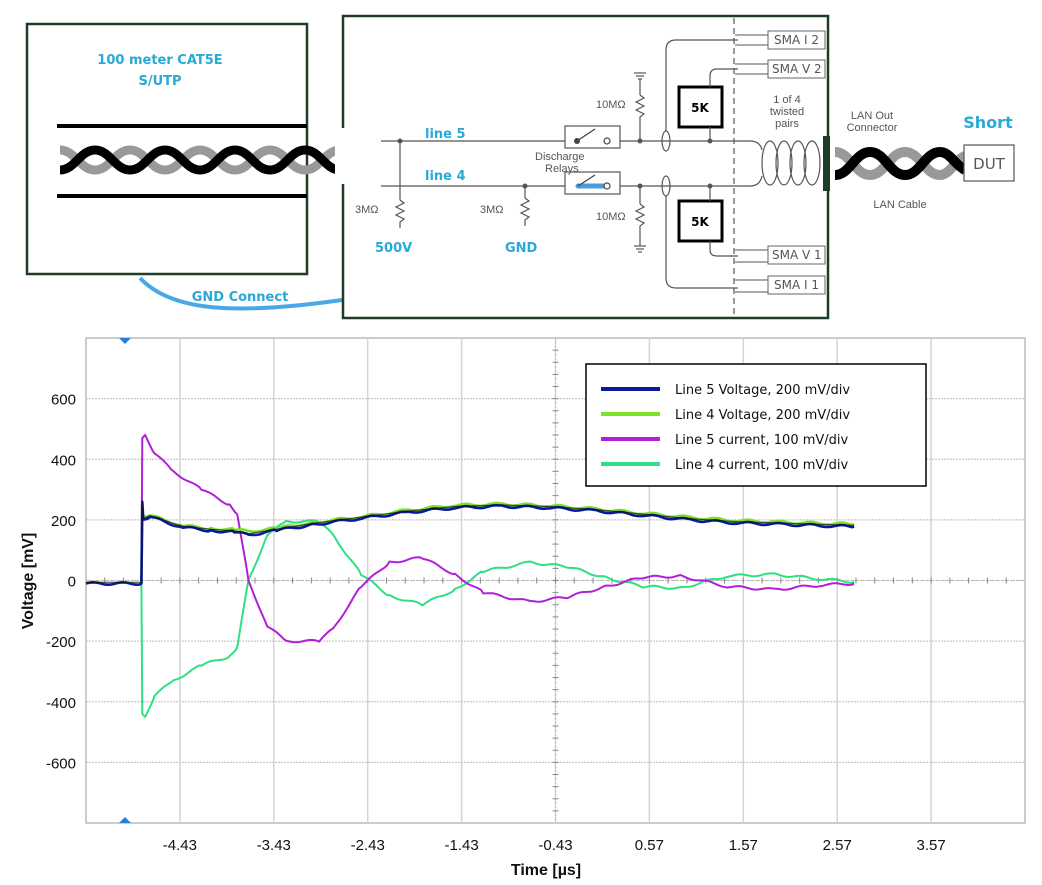 The image size is (1042, 885). Describe the element at coordinates (125, 820) in the screenshot. I see `trigger-marker-bottom-icon` at that location.